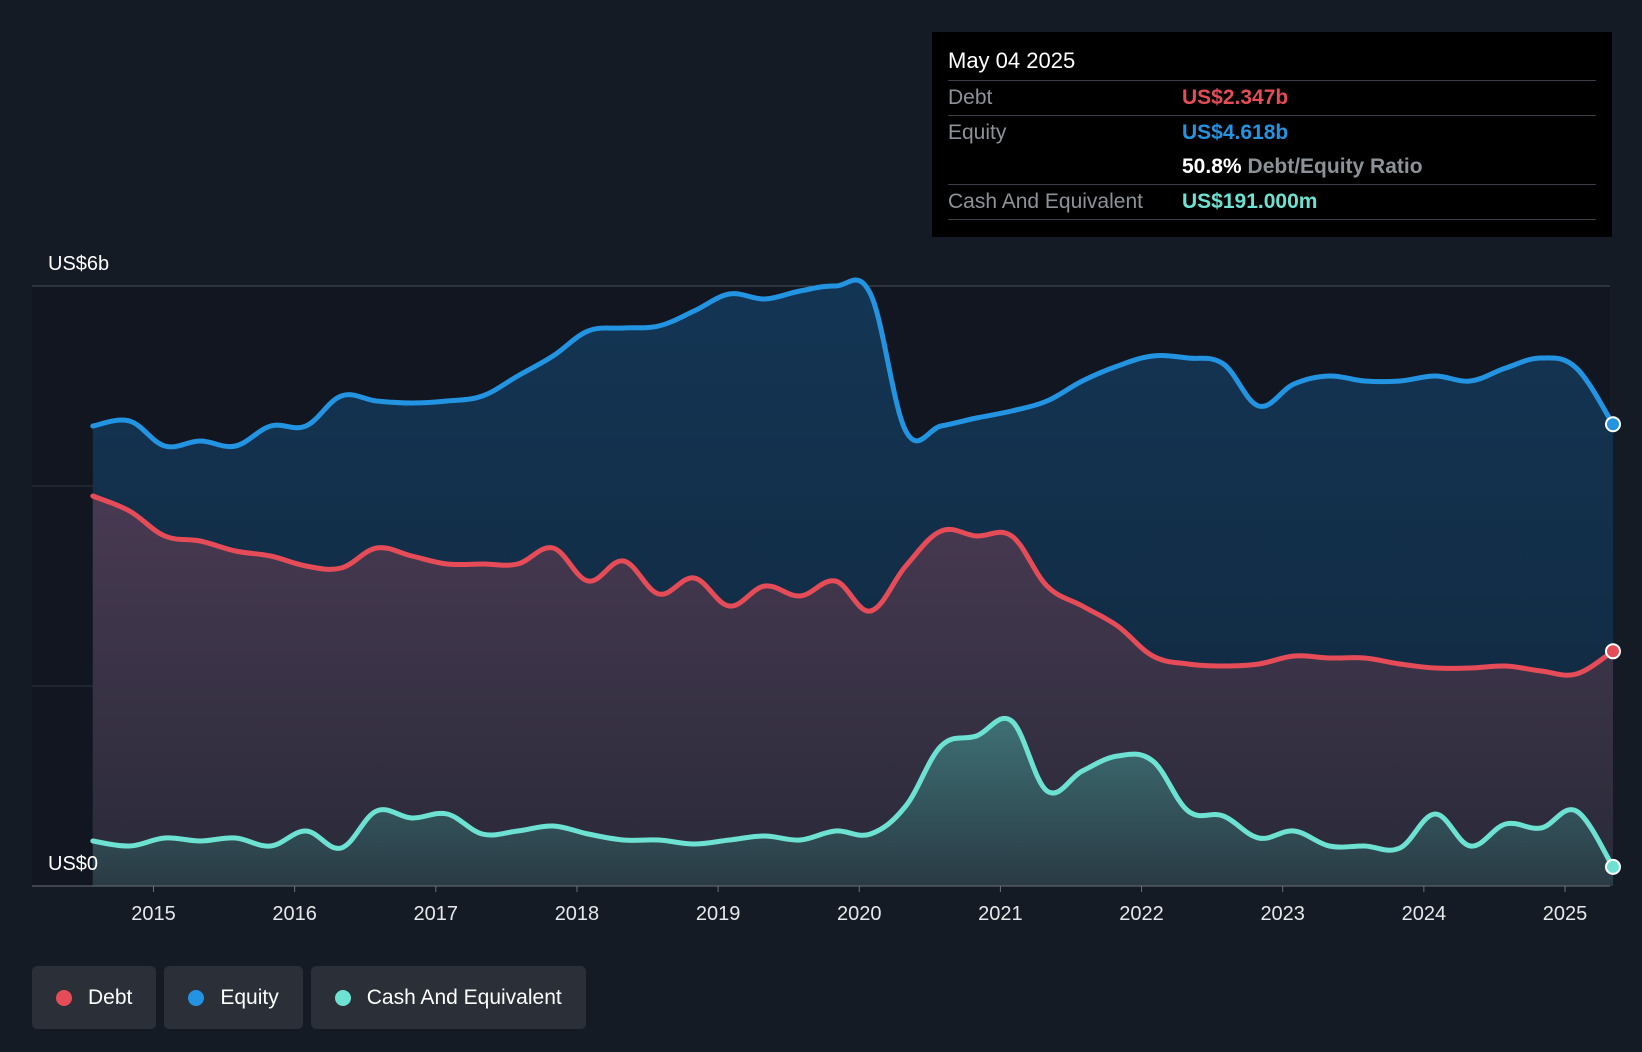 The height and width of the screenshot is (1052, 1642). What do you see at coordinates (1612, 651) in the screenshot?
I see `debt-endpoint-marker` at bounding box center [1612, 651].